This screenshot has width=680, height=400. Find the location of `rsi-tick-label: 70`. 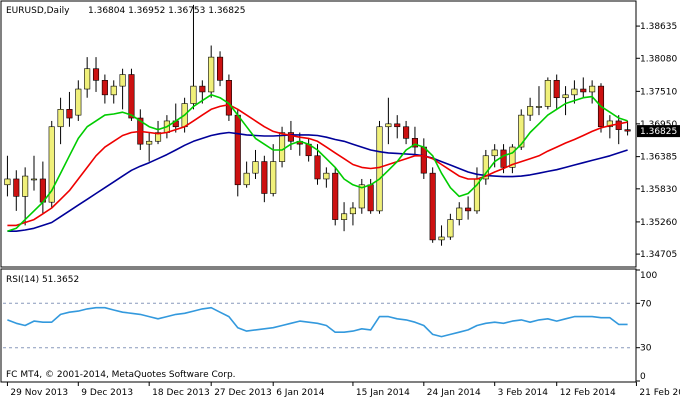

rsi-tick-label: 70 is located at coordinates (646, 304).